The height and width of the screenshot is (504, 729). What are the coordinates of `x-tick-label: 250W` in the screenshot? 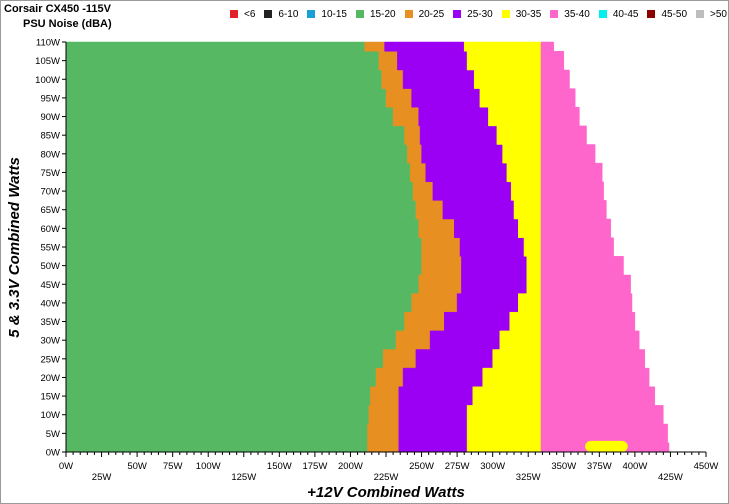 It's located at (421, 466).